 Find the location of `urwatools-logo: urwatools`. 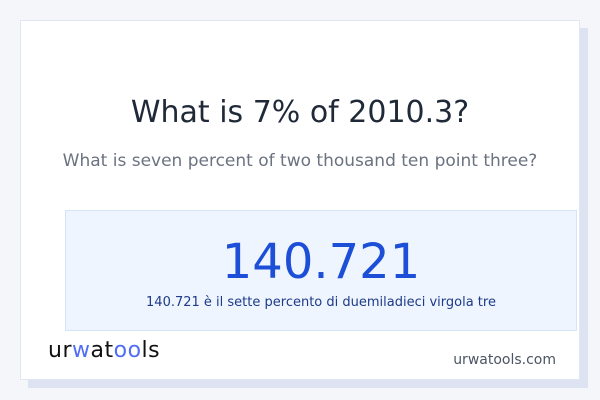

urwatools-logo: urwatools is located at coordinates (104, 350).